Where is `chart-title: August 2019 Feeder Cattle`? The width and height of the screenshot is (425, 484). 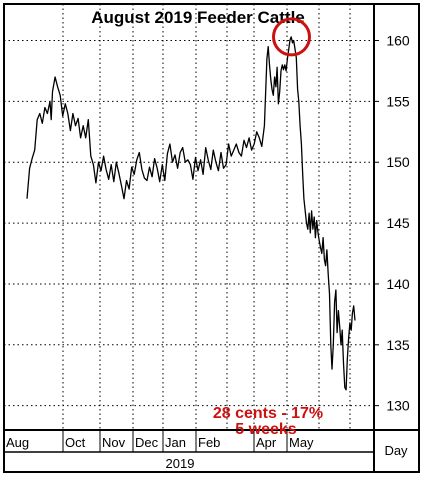 chart-title: August 2019 Feeder Cattle is located at coordinates (198, 17).